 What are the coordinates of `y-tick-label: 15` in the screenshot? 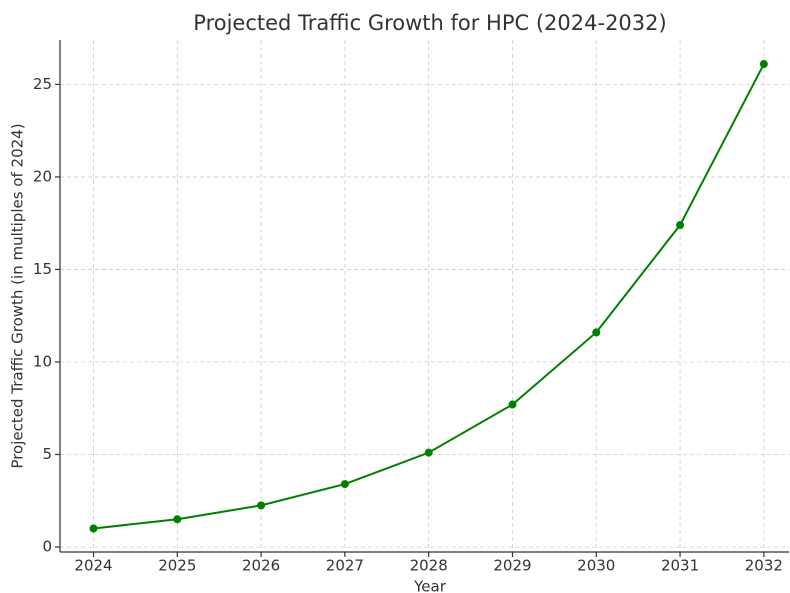 It's located at (42, 269).